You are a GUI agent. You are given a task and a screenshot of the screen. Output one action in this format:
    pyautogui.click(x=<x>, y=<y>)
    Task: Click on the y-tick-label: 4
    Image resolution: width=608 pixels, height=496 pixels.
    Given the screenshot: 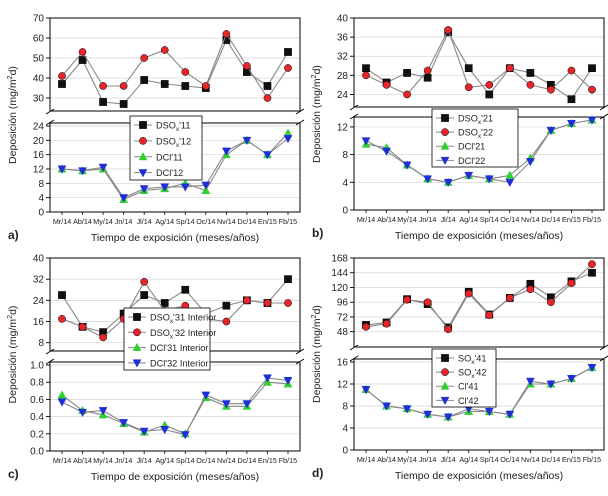 What is the action you would take?
    pyautogui.click(x=41, y=198)
    